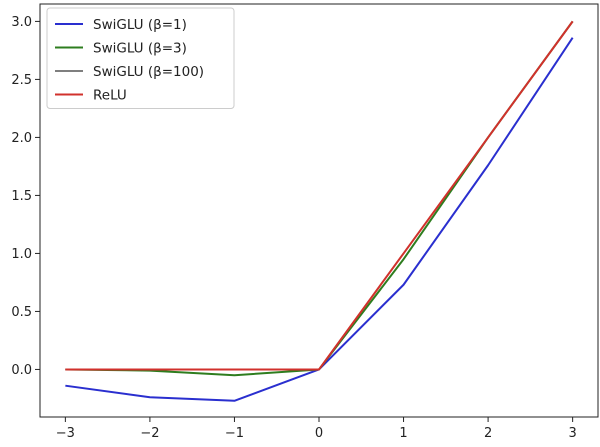 Image resolution: width=600 pixels, height=447 pixels. What do you see at coordinates (403, 433) in the screenshot?
I see `x-tick-label: 1` at bounding box center [403, 433].